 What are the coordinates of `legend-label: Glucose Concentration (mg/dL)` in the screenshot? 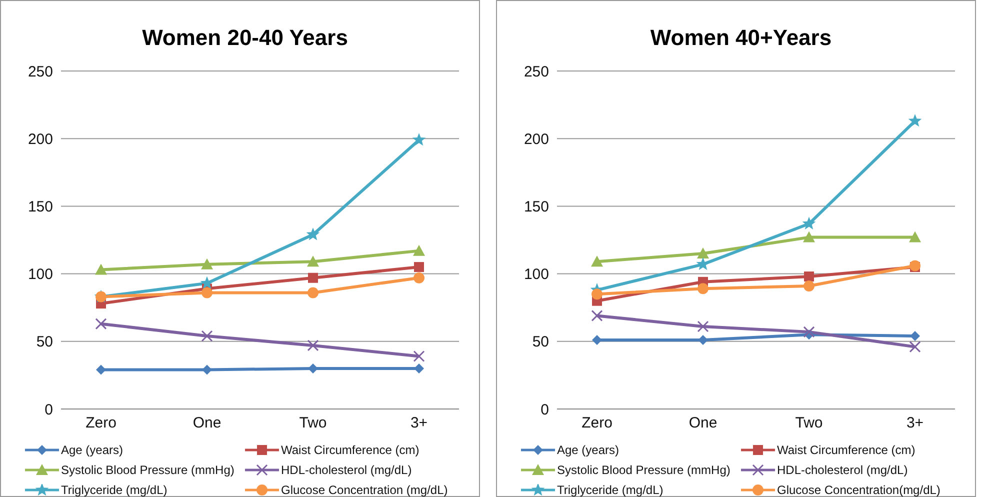 It's located at (364, 490).